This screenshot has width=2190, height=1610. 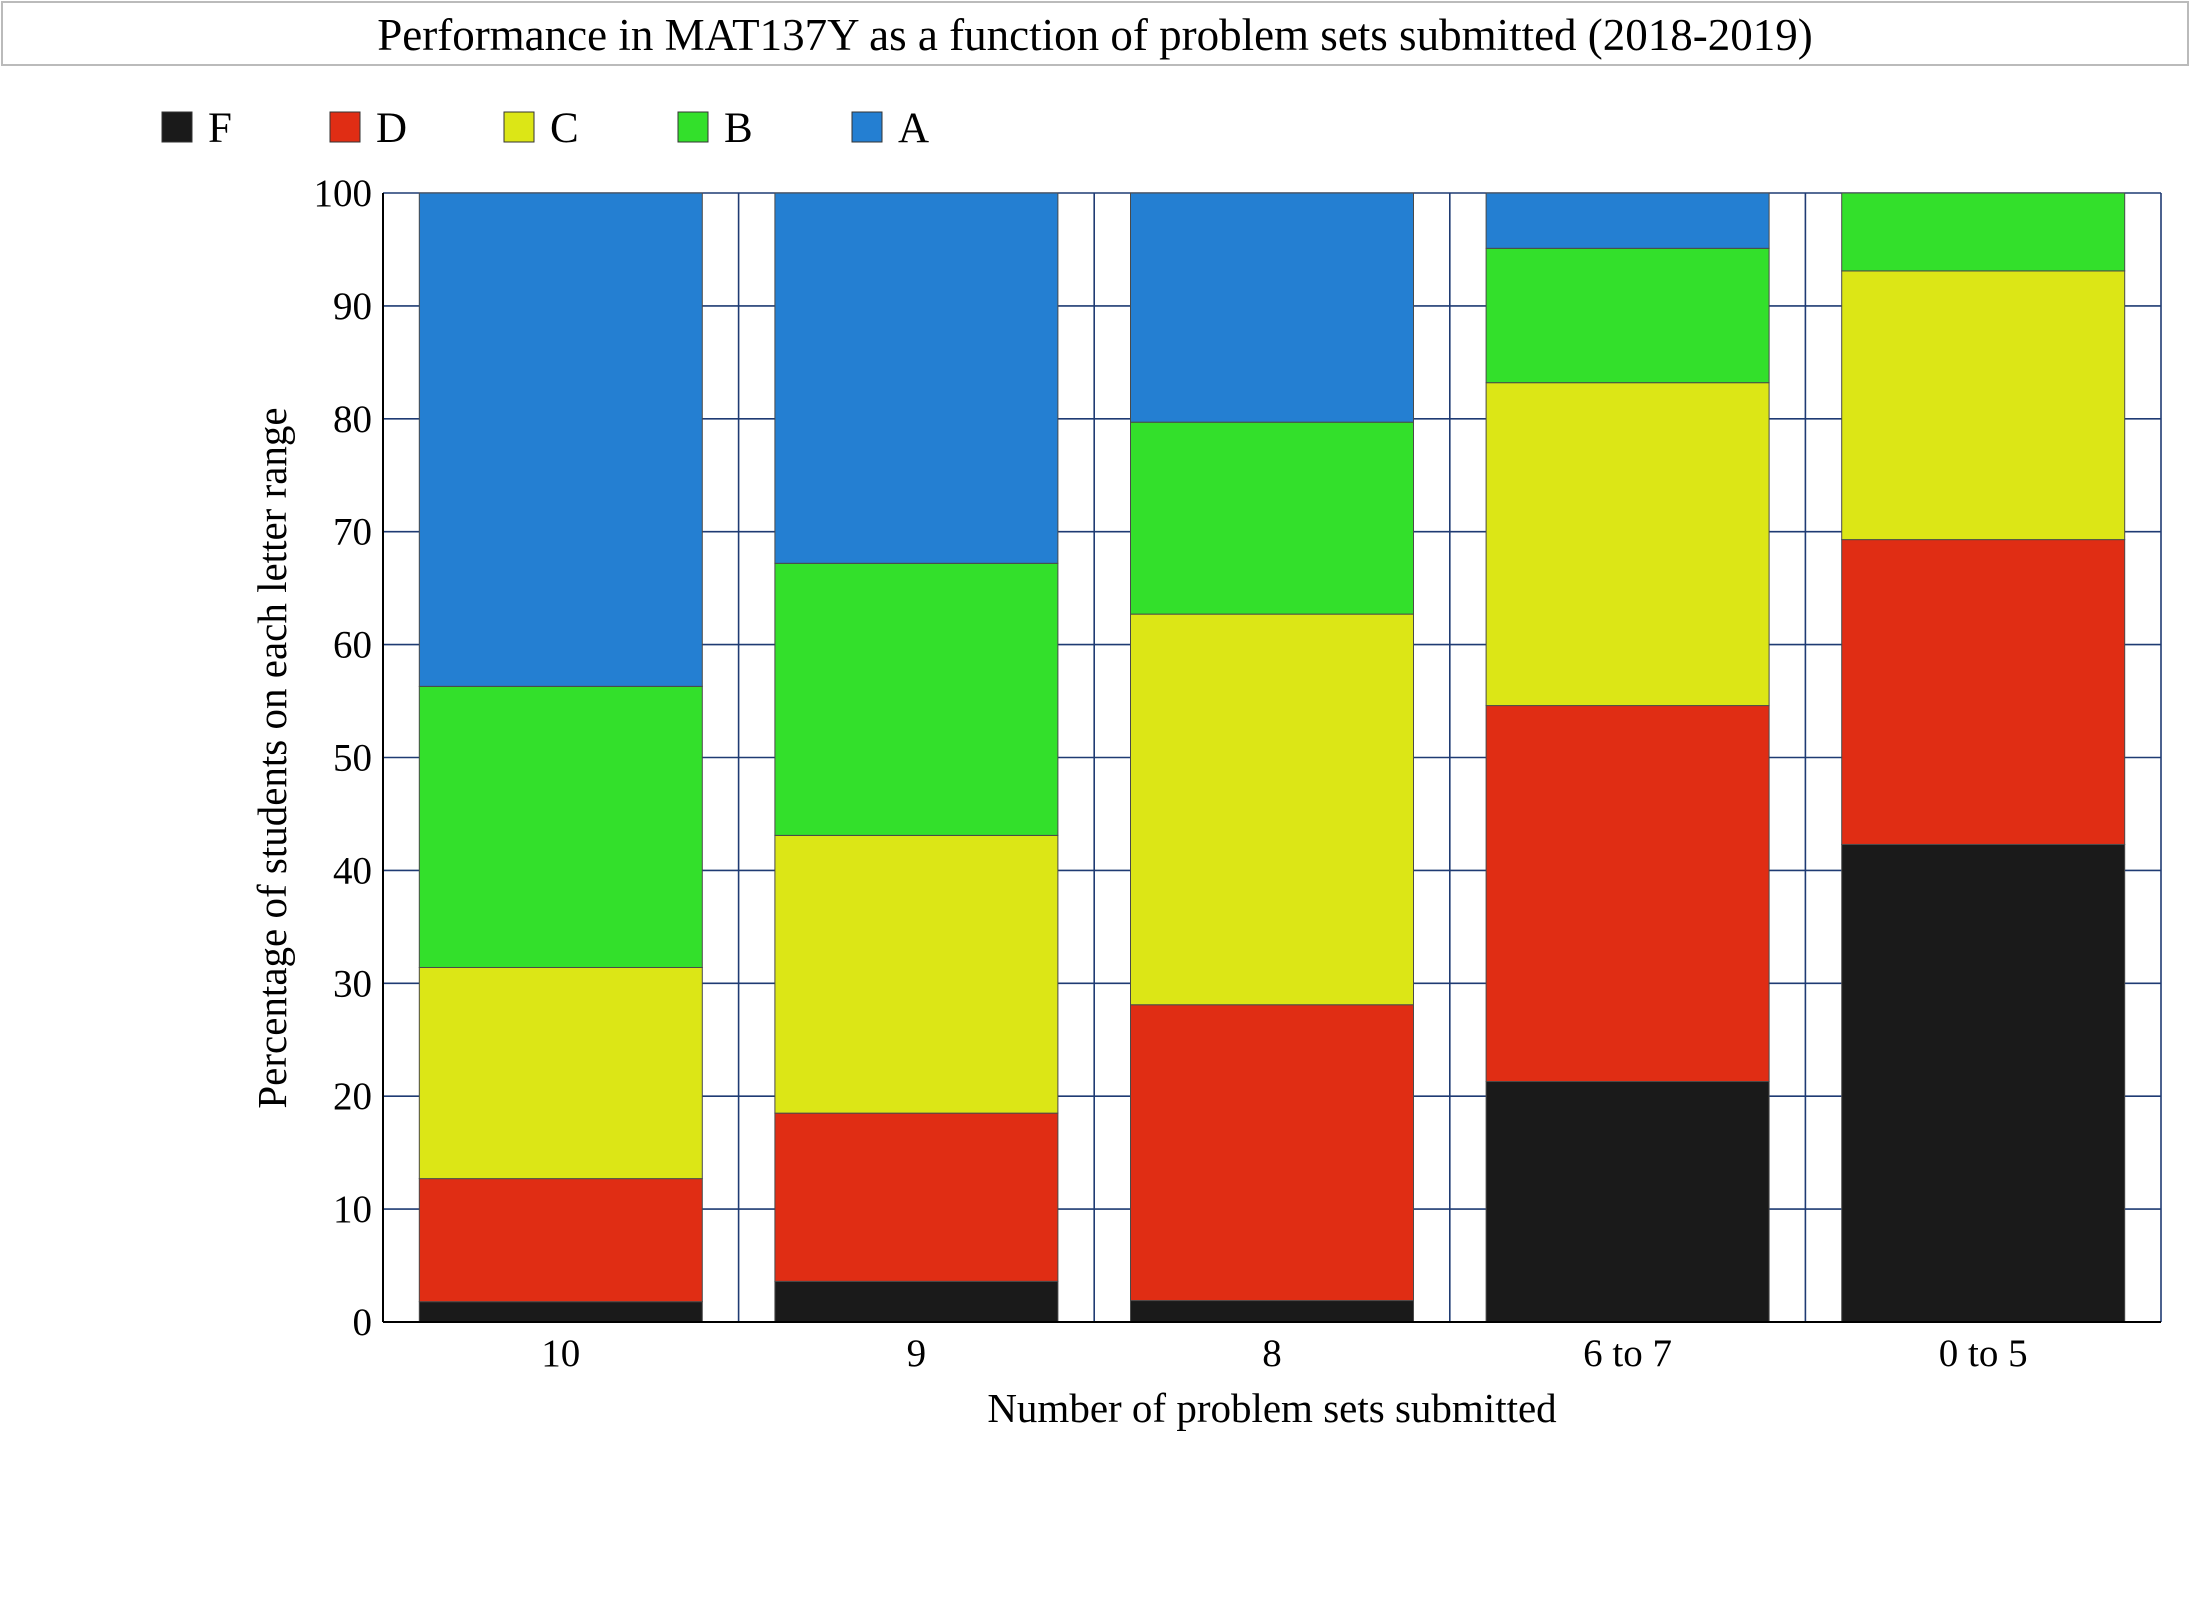 What do you see at coordinates (352, 870) in the screenshot?
I see `y-tick-label: 40` at bounding box center [352, 870].